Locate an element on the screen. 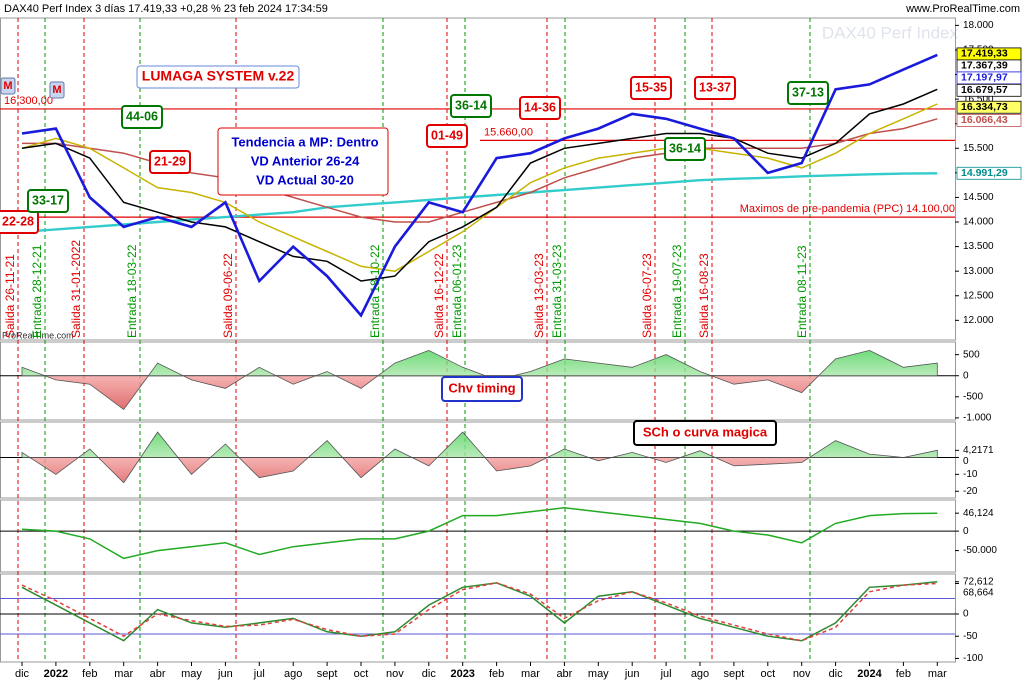  panel-title: SCh o curva magica is located at coordinates (705, 431).